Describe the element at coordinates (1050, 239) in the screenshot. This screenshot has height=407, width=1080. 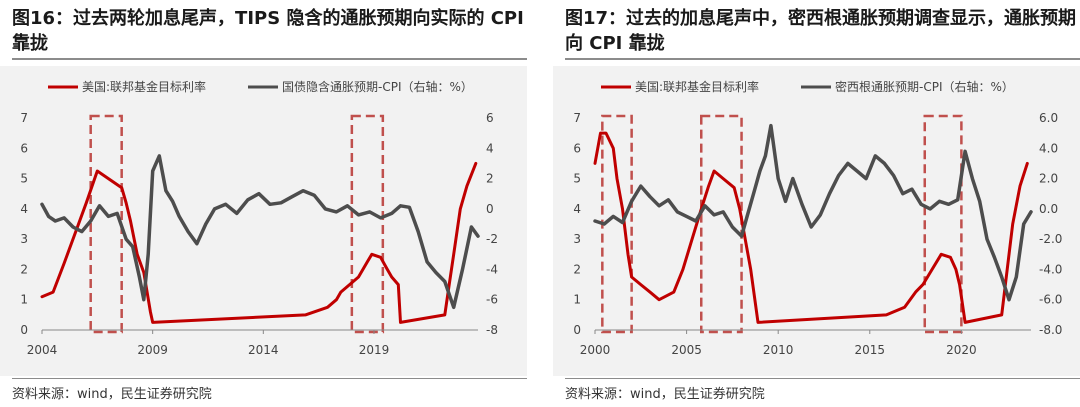
I see `y-right-tick-label: -2.0` at that location.